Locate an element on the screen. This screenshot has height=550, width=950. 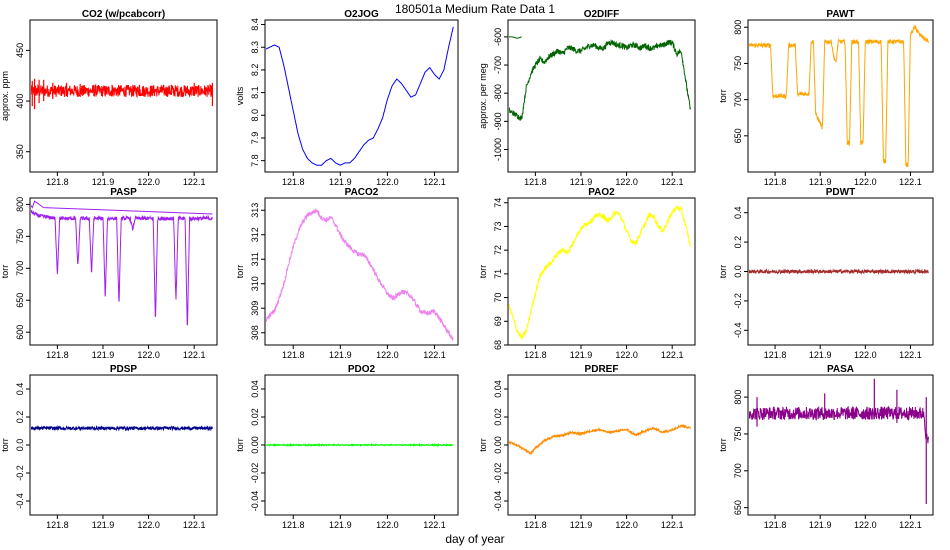
y-tick-label: 600 is located at coordinates (20, 332).